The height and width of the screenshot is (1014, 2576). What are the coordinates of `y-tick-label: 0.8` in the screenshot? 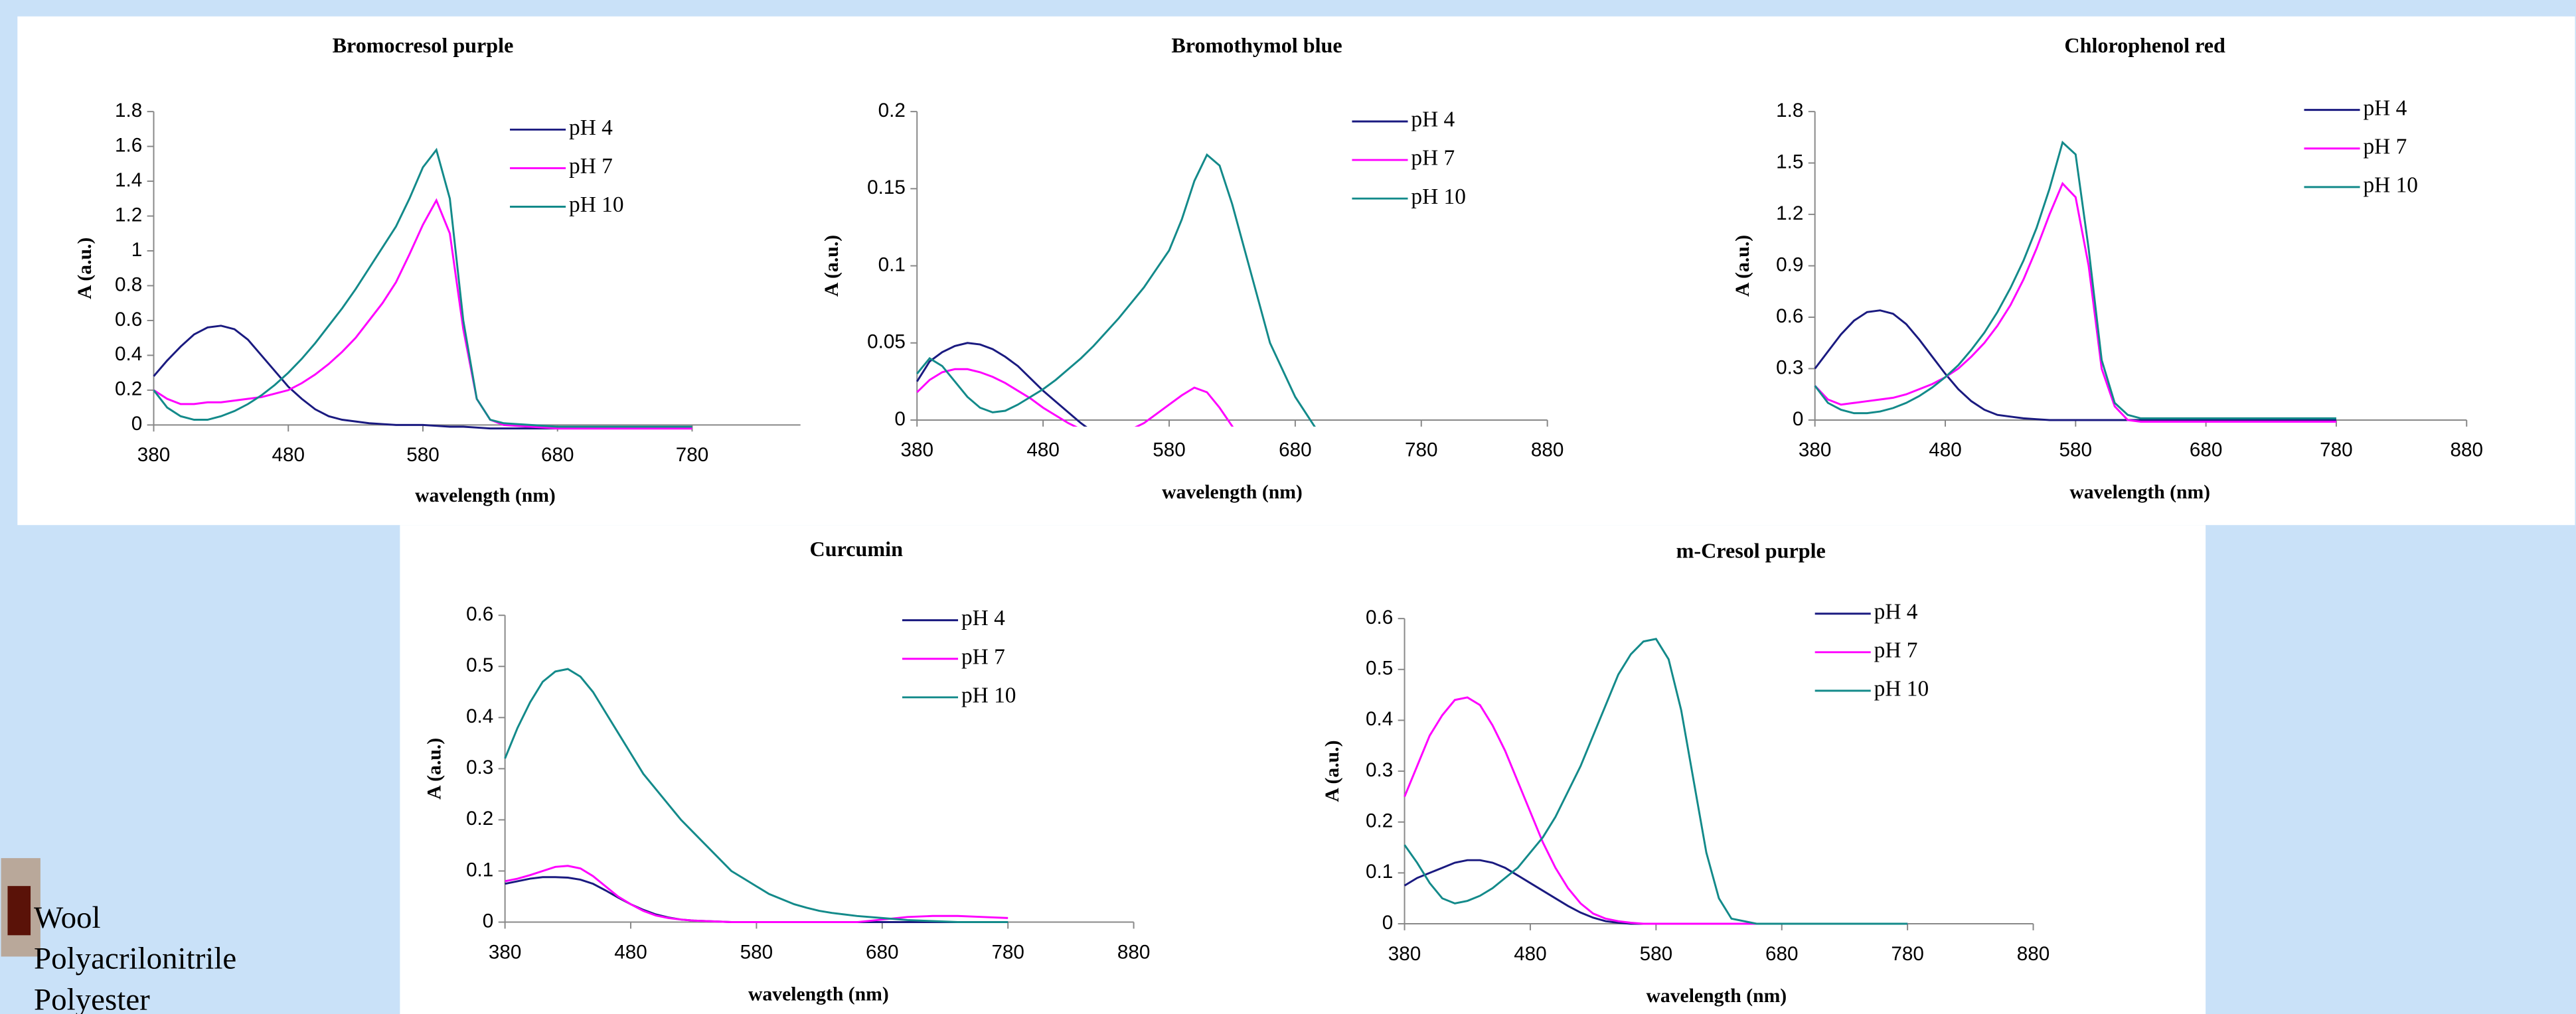 It's located at (128, 284).